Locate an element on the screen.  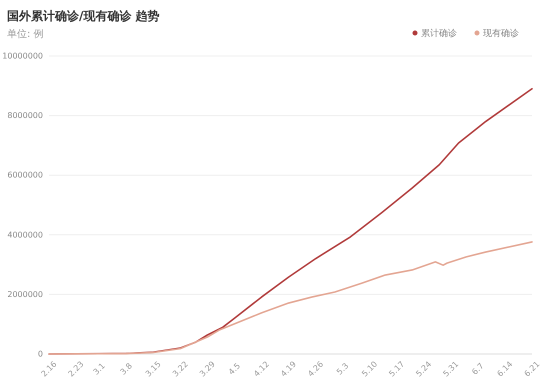
x-tick-label: 4.5 is located at coordinates (234, 369).